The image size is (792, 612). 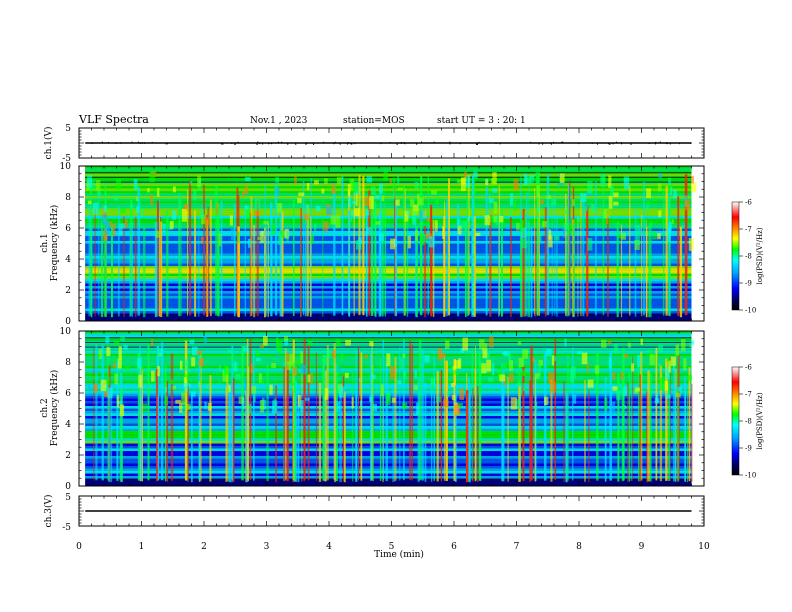 What do you see at coordinates (642, 547) in the screenshot?
I see `time-tick-label: 9` at bounding box center [642, 547].